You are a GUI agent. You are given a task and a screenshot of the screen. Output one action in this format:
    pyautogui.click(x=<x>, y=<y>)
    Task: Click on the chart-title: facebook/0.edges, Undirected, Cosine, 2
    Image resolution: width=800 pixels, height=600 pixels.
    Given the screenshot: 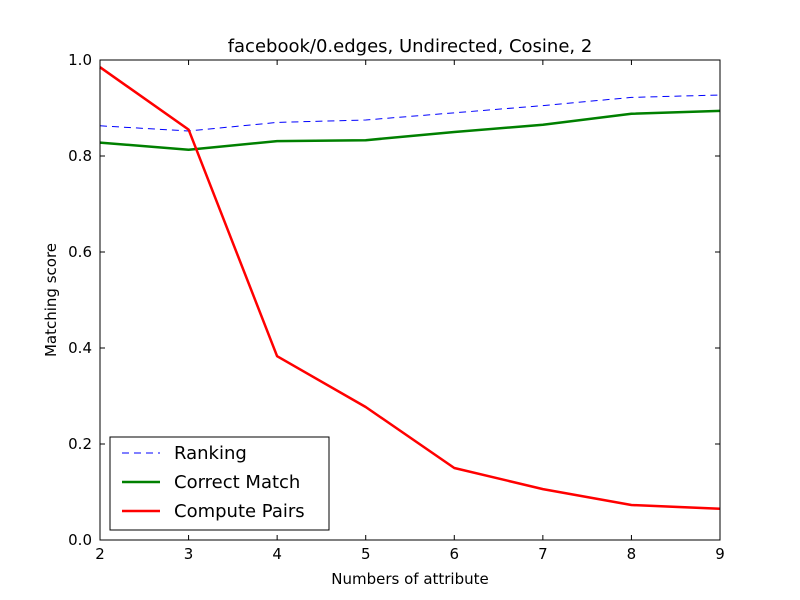 What is the action you would take?
    pyautogui.click(x=410, y=46)
    